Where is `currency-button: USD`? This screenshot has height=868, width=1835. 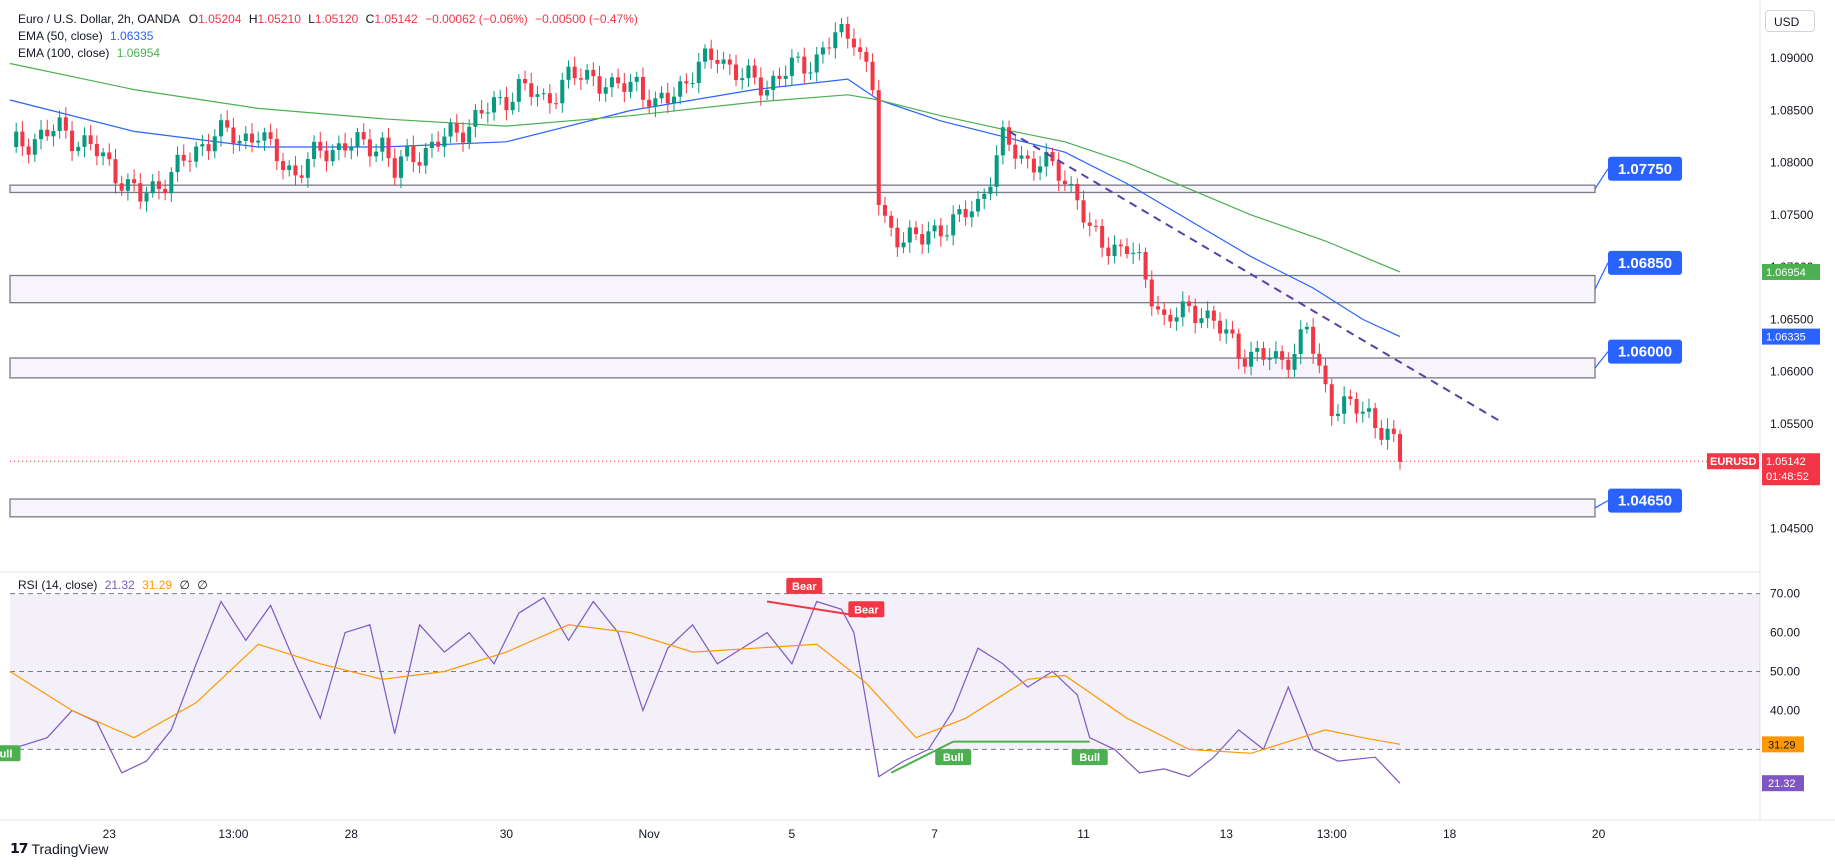
currency-button: USD is located at coordinates (1790, 21).